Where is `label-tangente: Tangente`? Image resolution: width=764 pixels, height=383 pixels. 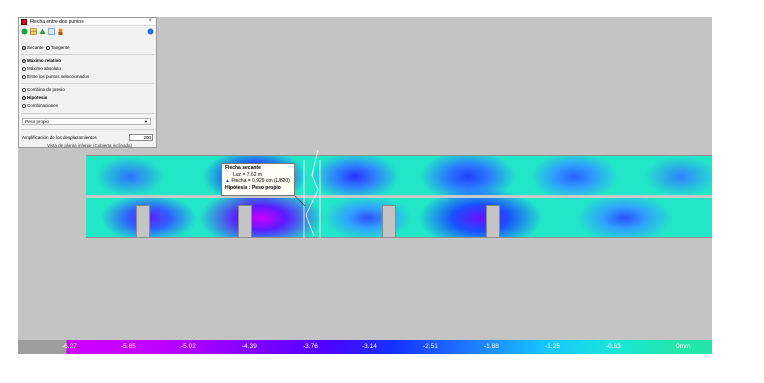 label-tangente: Tangente is located at coordinates (60, 47).